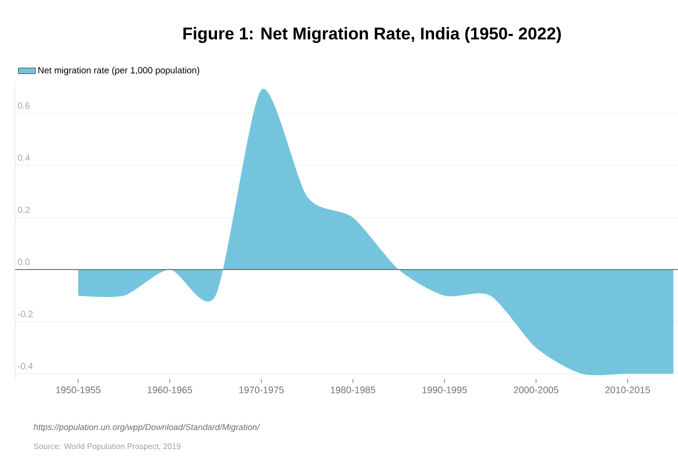 This screenshot has width=678, height=459. I want to click on x-tick-label: 1980-1985, so click(353, 390).